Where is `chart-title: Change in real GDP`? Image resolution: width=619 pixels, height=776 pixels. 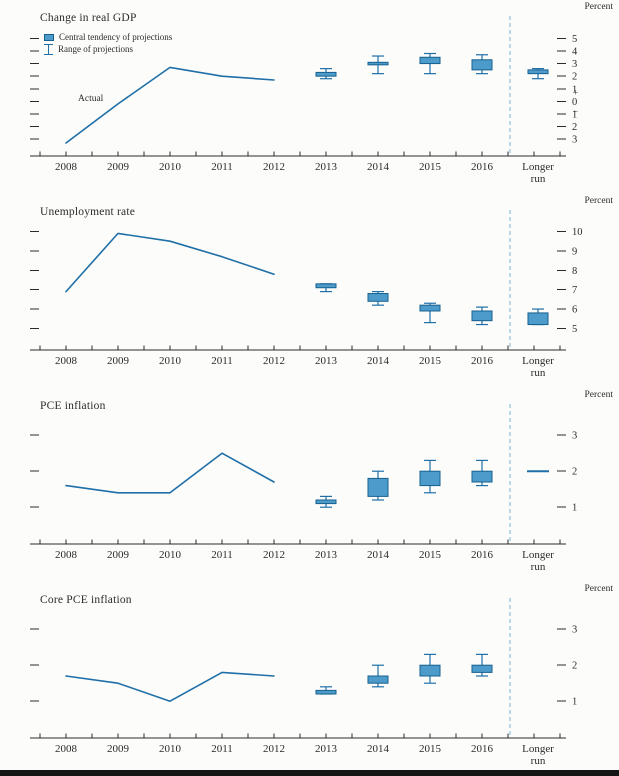
chart-title: Change in real GDP is located at coordinates (88, 18).